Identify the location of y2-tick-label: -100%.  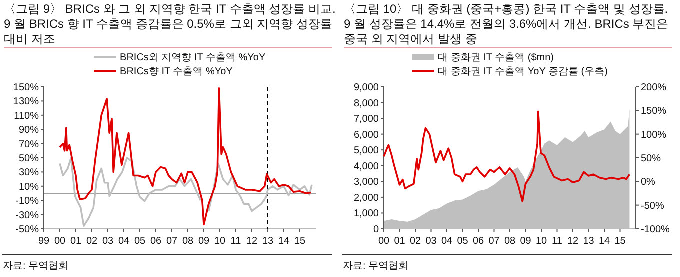
(655, 230).